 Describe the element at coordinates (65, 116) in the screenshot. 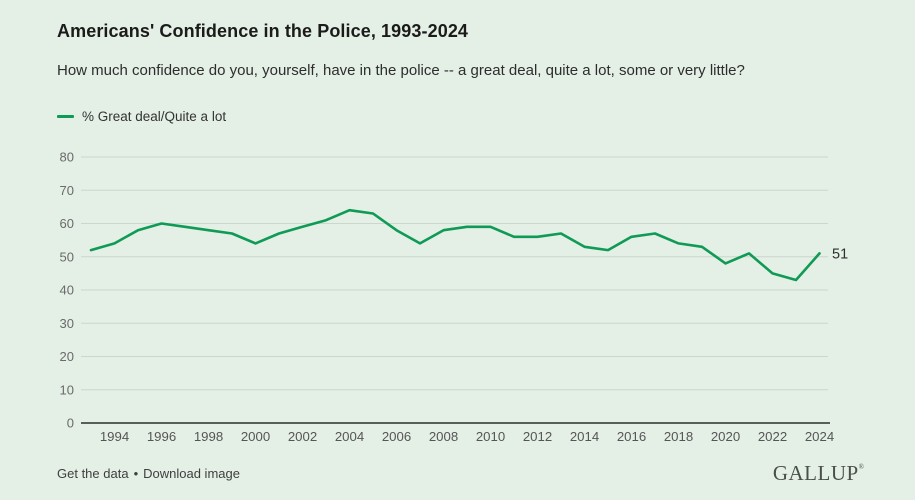

I see `legend-line-swatch` at that location.